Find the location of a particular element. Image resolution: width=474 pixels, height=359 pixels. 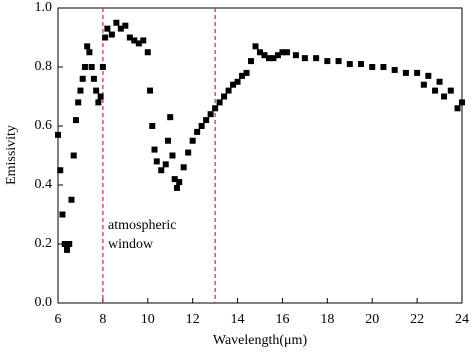

x-tick-label: 8 is located at coordinates (102, 319).